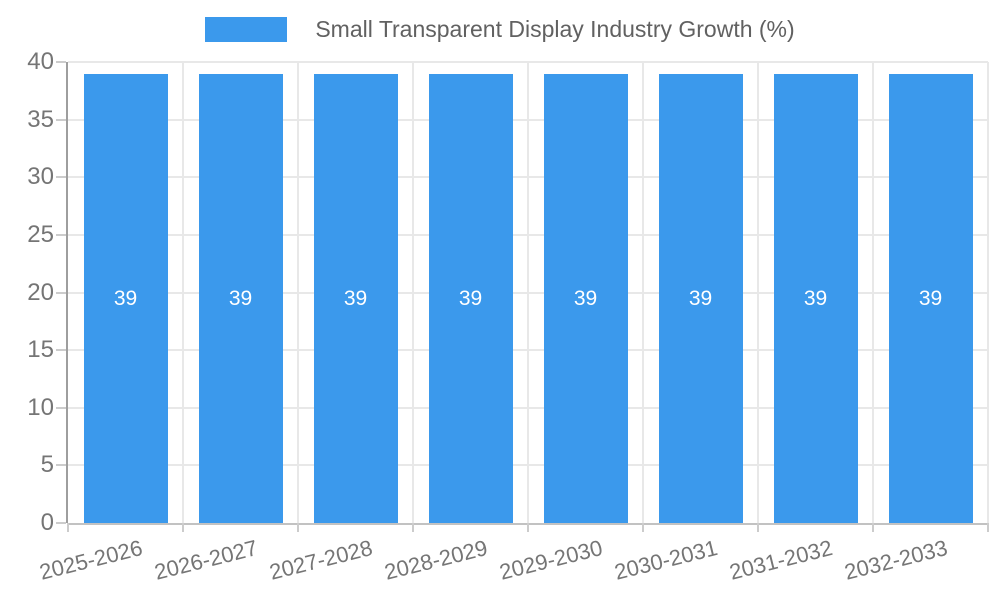 Image resolution: width=1000 pixels, height=600 pixels. Describe the element at coordinates (551, 560) in the screenshot. I see `x-axis-label: 2029-2030` at that location.